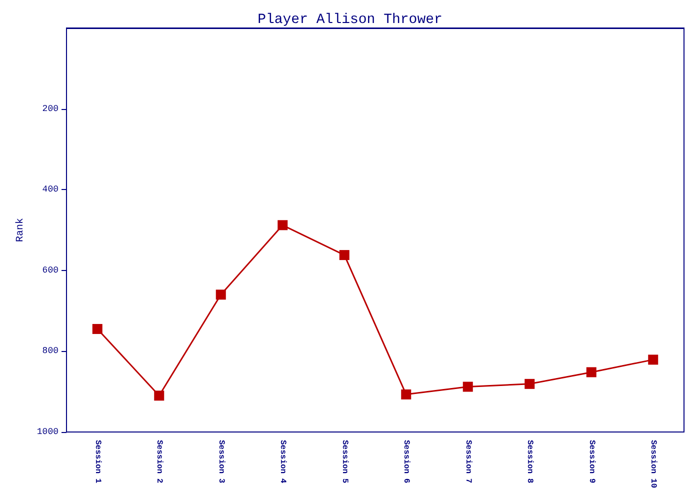 This screenshot has width=700, height=500. What do you see at coordinates (50, 270) in the screenshot?
I see `y-tick-label: 600` at bounding box center [50, 270].